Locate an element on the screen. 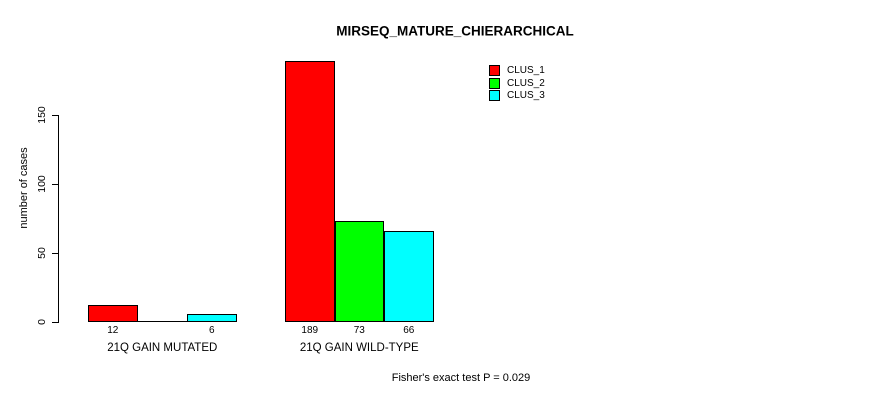  y-tick-label: 50 is located at coordinates (42, 253).